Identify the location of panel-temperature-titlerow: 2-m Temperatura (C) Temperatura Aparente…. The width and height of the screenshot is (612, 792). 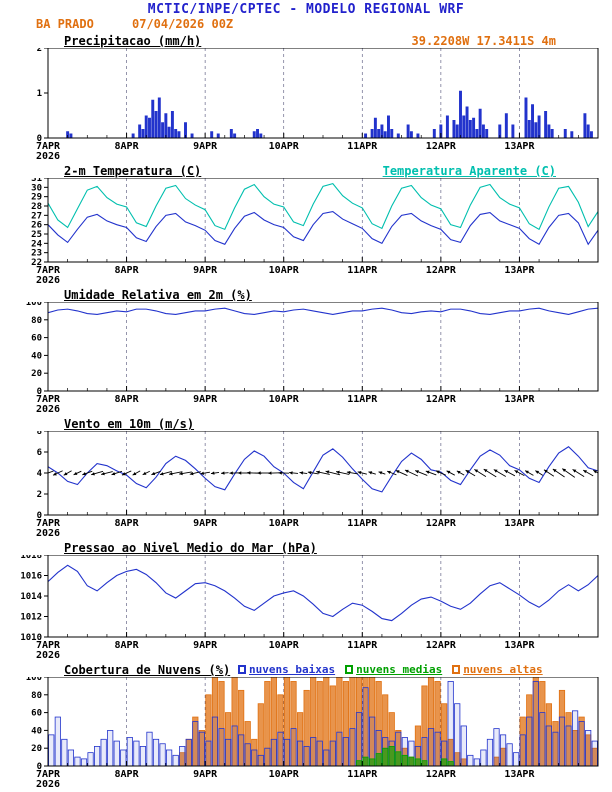
(306, 171).